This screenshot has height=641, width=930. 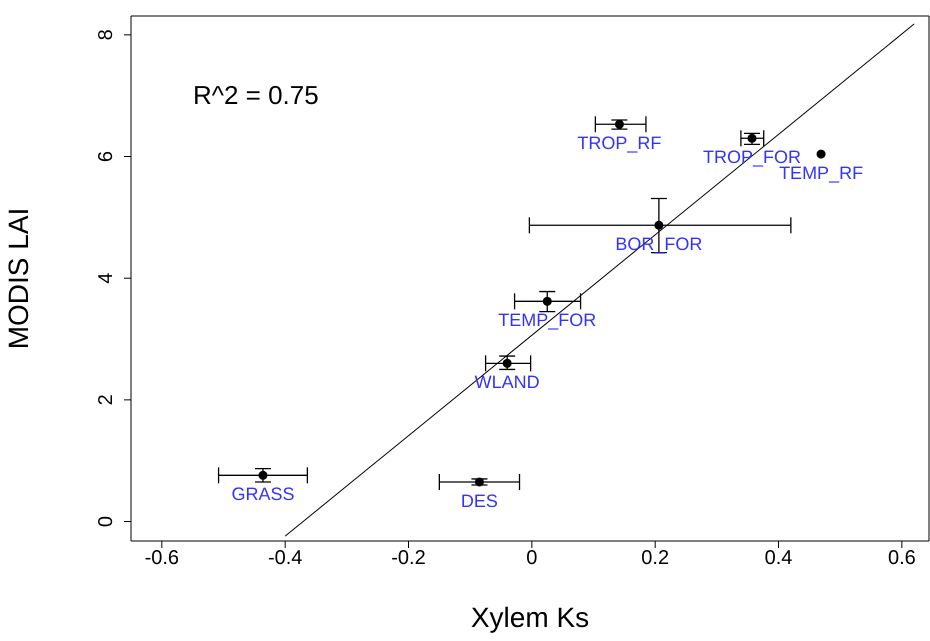 I want to click on annotation: TROP_RF, so click(x=619, y=143).